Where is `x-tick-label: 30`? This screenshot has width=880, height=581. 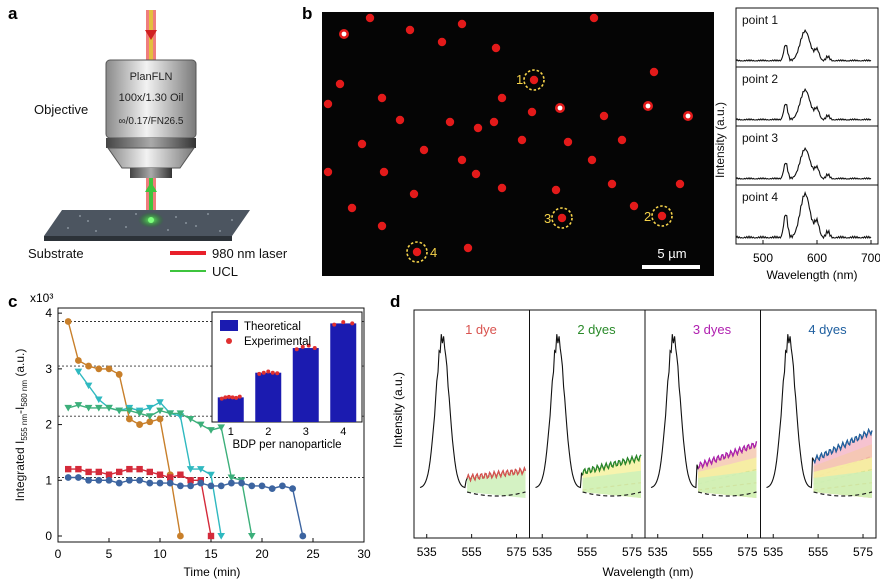
x-tick-label: 30 is located at coordinates (364, 554).